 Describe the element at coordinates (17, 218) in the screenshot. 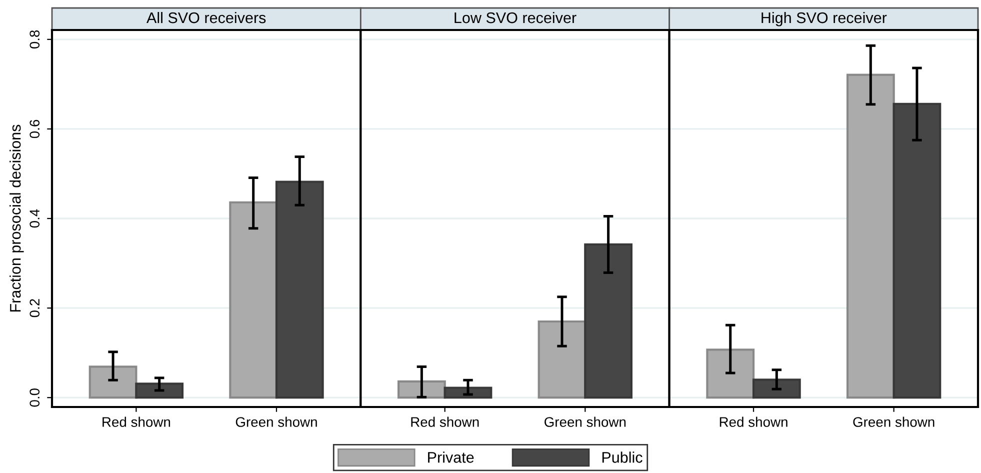

I see `y-axis-title: Fraction prosocial decisions` at that location.